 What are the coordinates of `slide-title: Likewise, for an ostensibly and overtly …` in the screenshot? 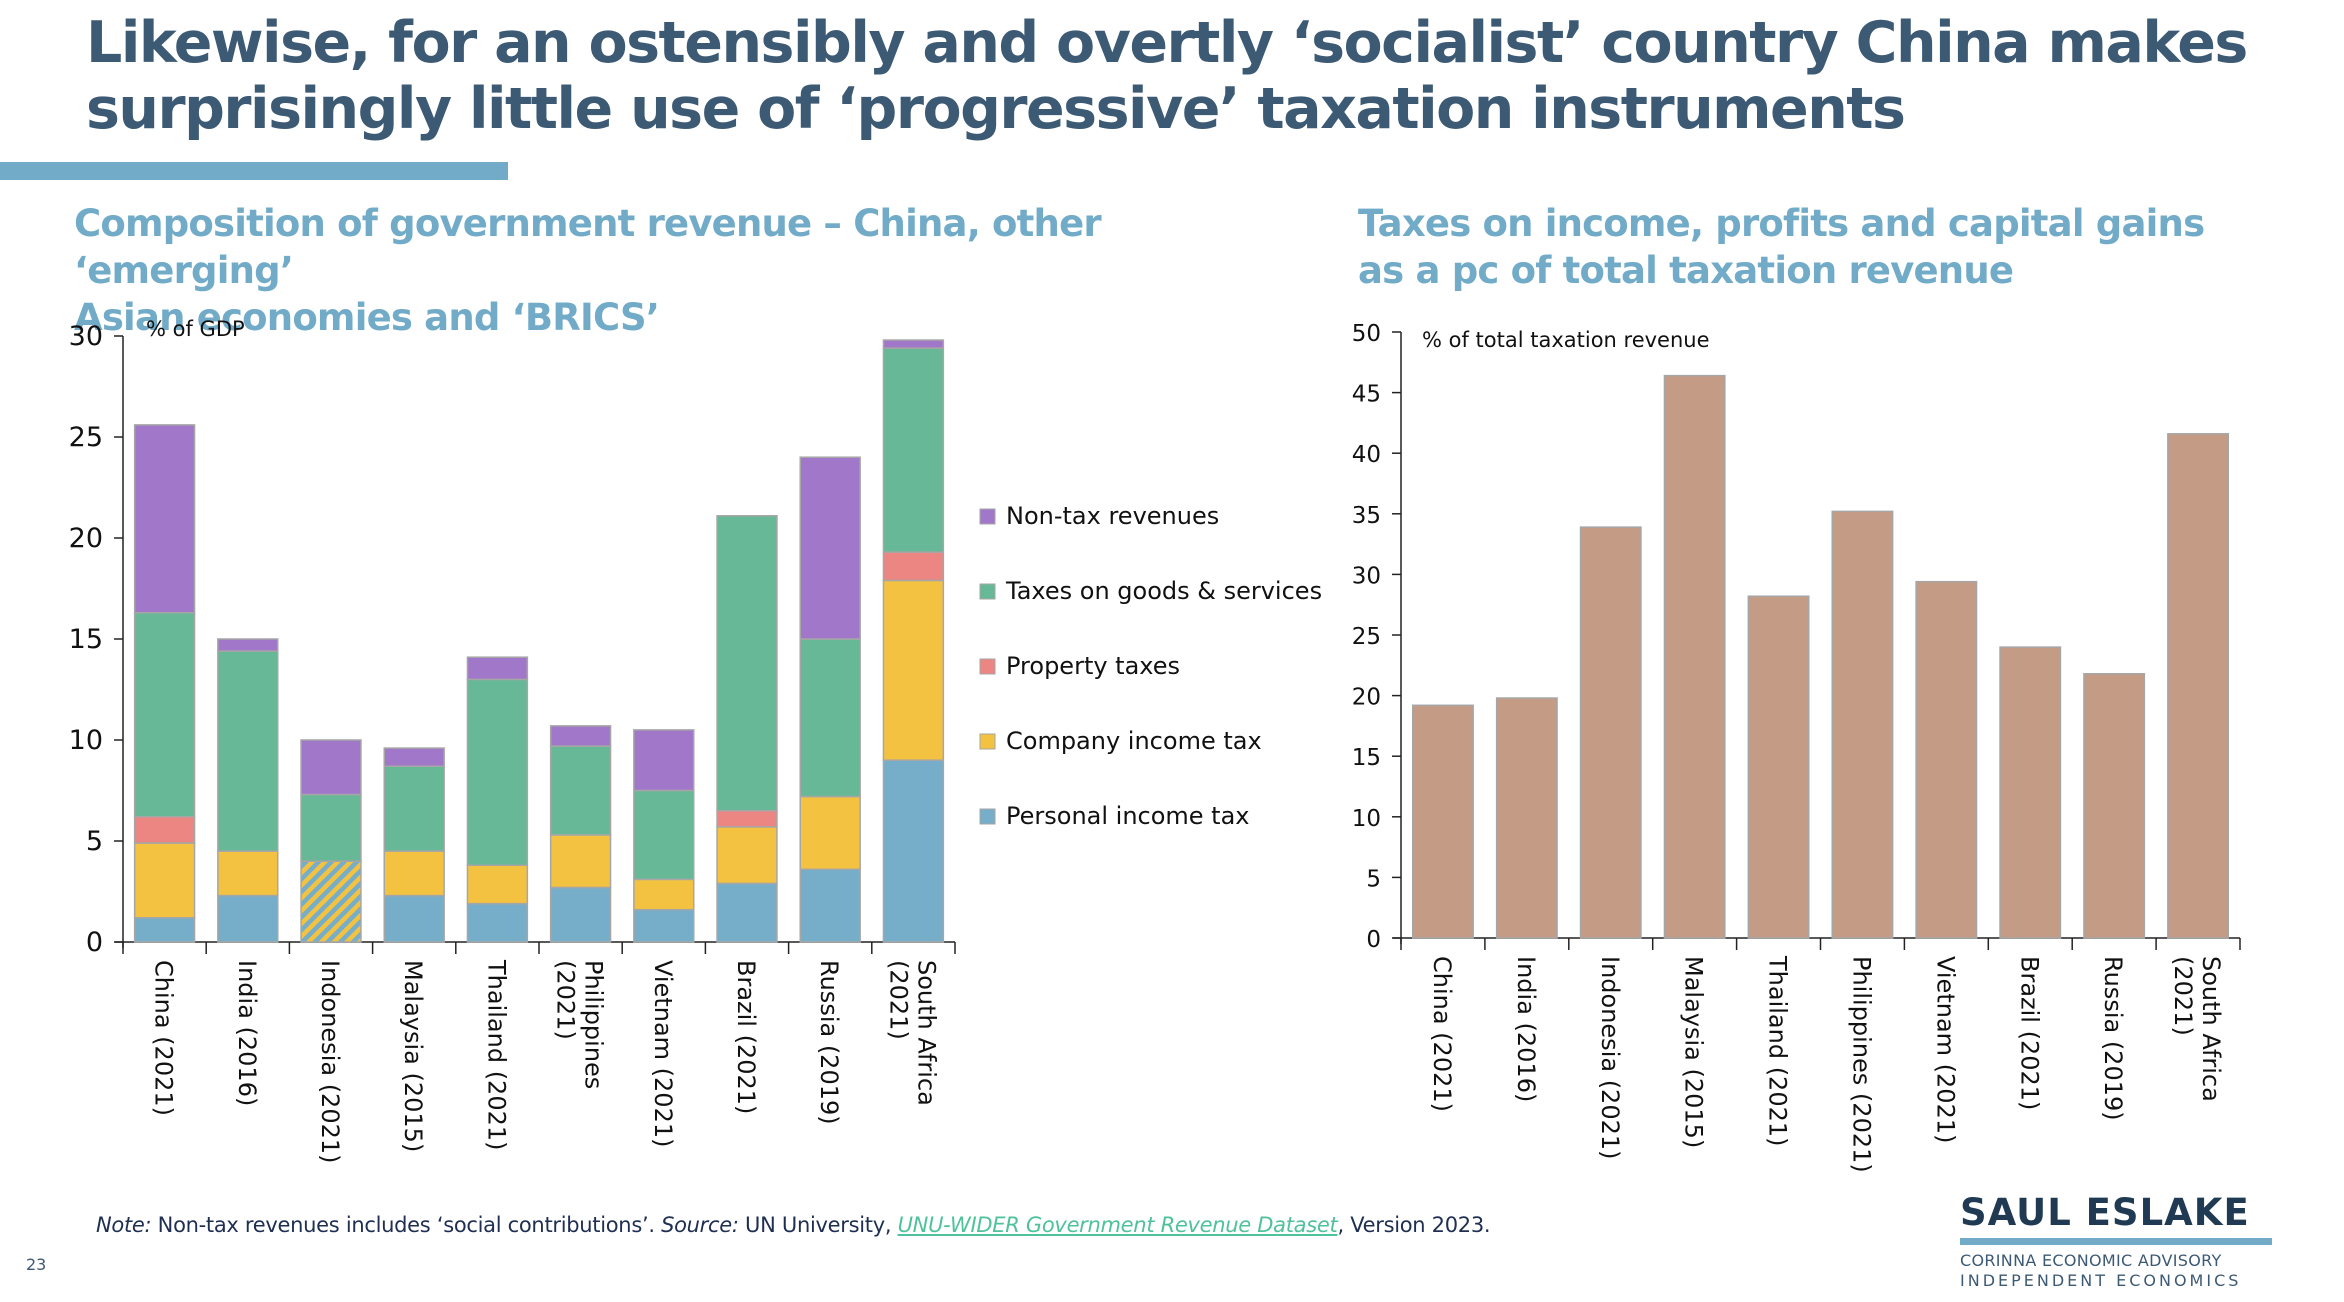 It's located at (1186, 76).